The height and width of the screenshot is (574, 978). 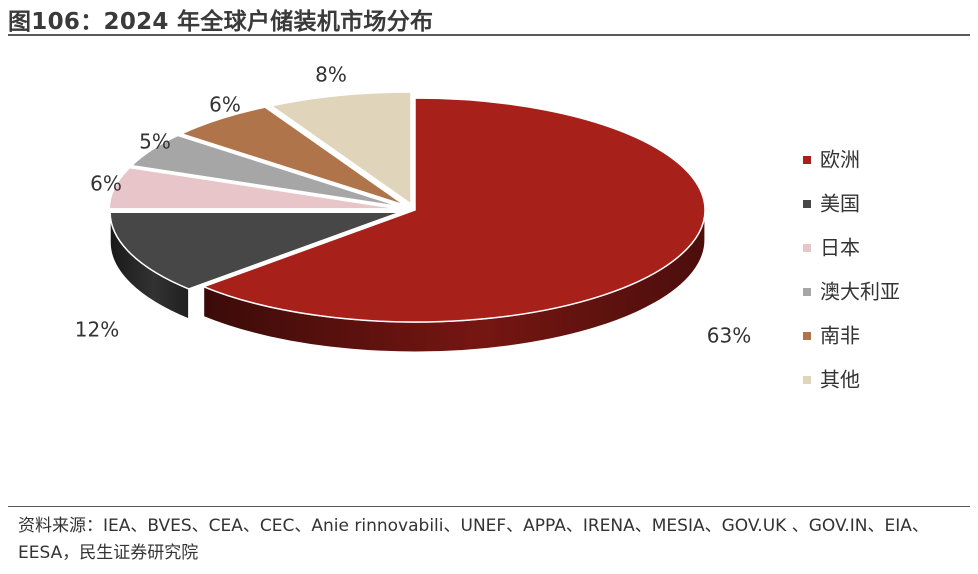 I want to click on title-divider, so click(x=489, y=35).